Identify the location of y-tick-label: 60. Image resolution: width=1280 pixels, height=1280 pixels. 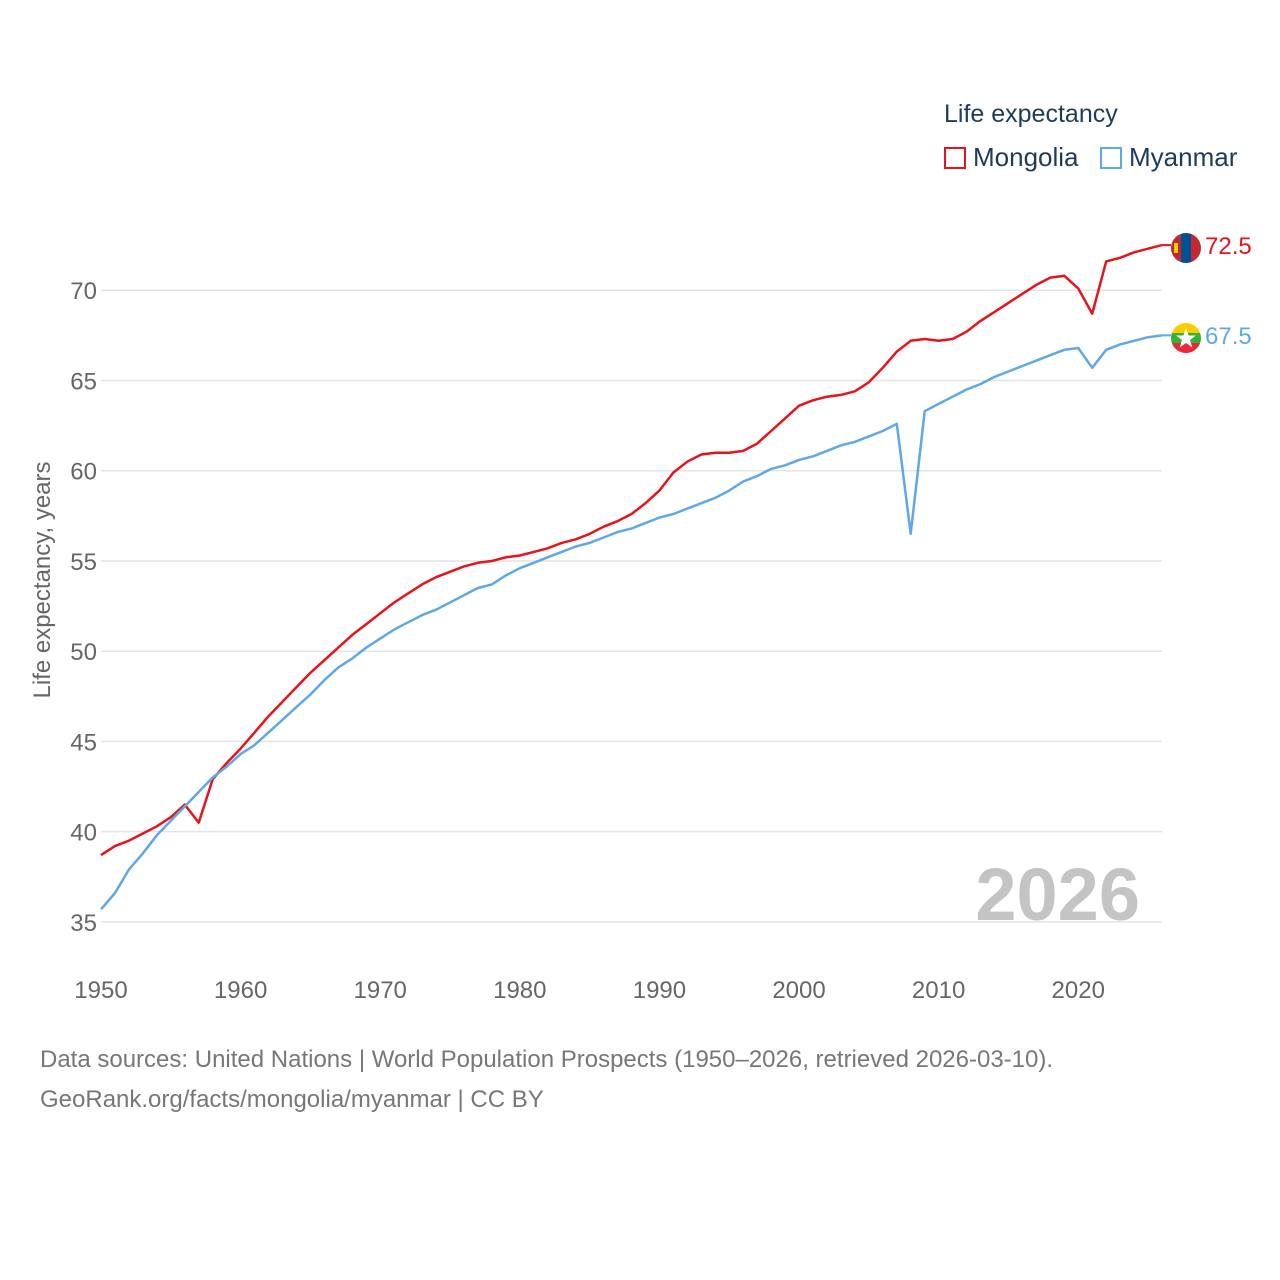
(83, 472).